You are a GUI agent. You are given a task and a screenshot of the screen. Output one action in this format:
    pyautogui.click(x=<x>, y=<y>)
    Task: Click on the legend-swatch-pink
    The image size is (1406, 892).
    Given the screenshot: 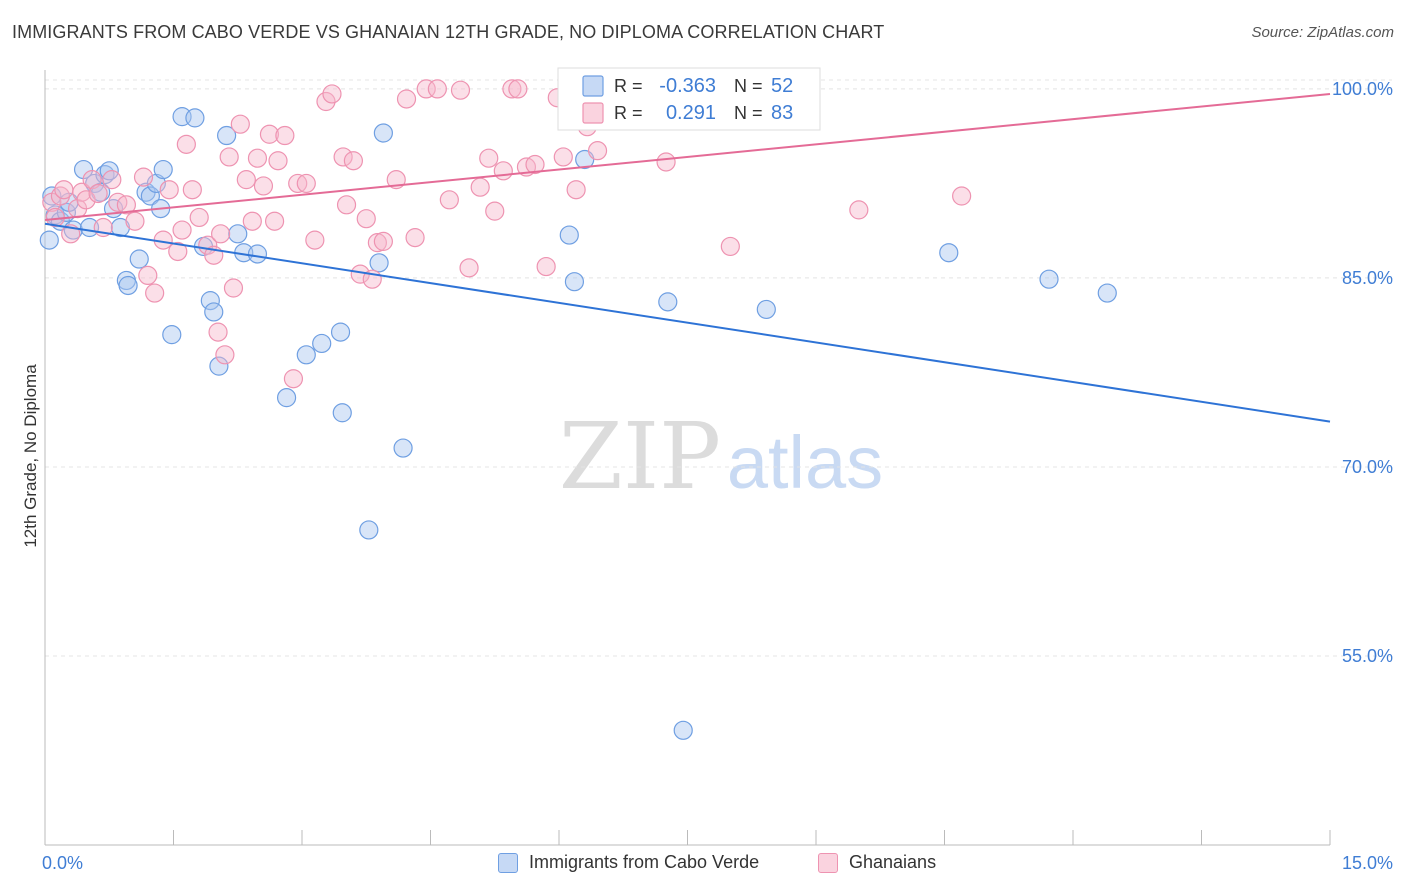 What is the action you would take?
    pyautogui.click(x=828, y=862)
    